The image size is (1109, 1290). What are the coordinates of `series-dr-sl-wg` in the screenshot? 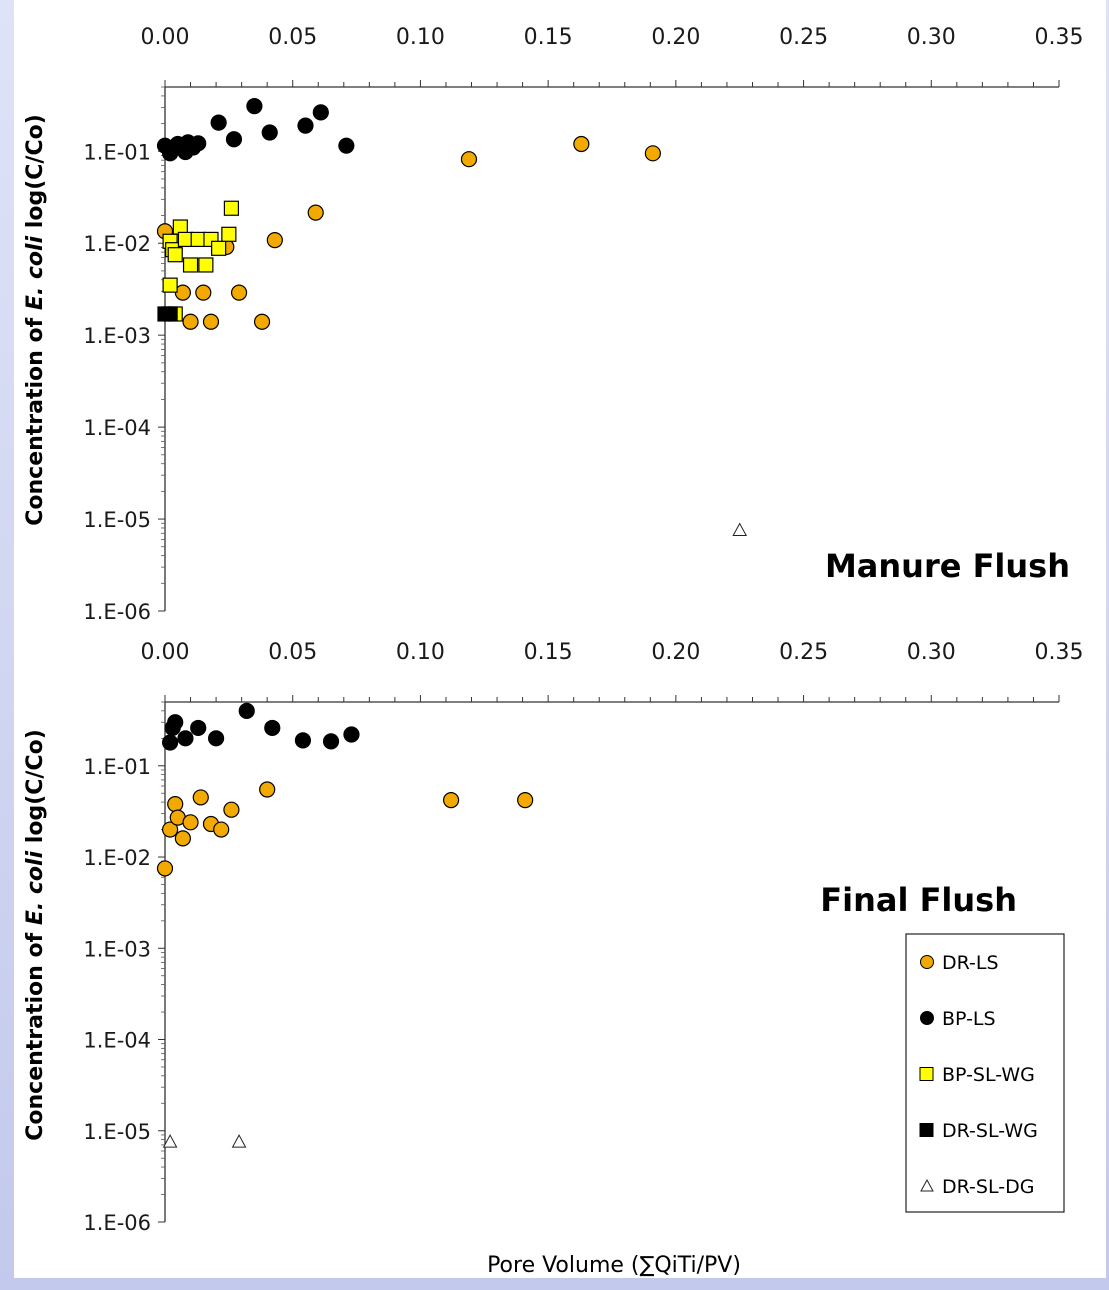 It's located at (167, 314).